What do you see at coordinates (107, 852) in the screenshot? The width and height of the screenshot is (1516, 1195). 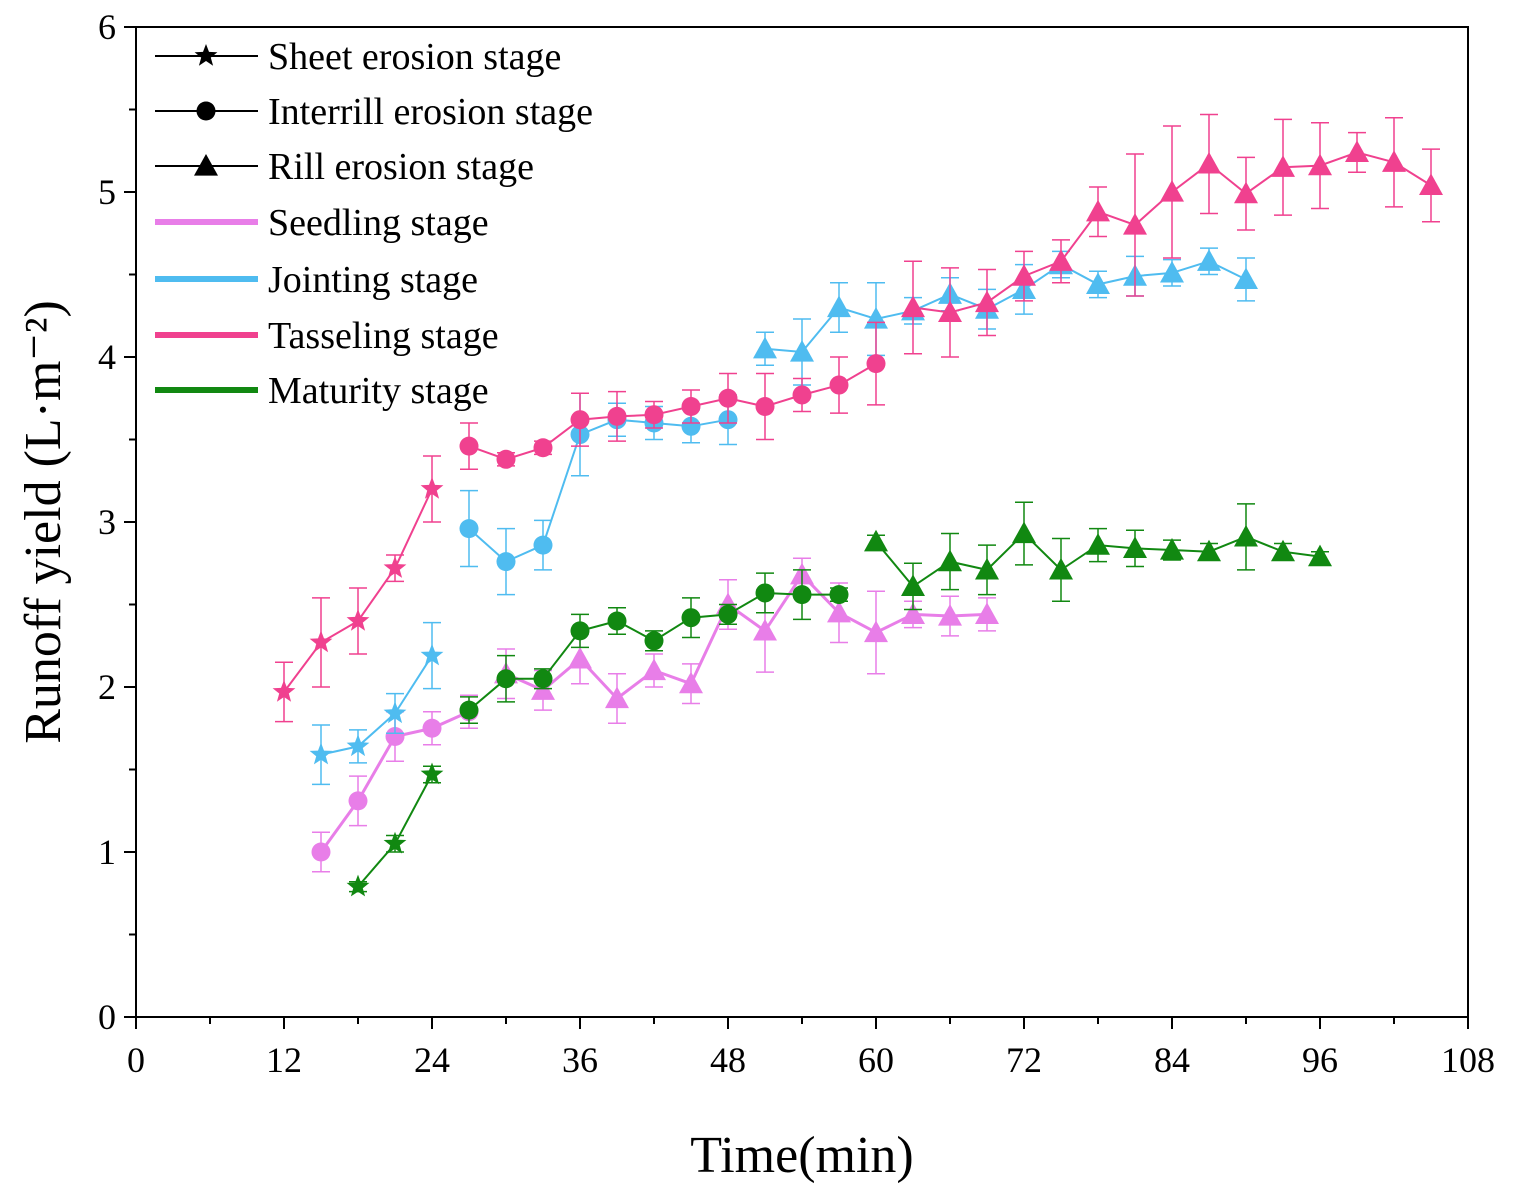 I see `y-tick-label: 1` at bounding box center [107, 852].